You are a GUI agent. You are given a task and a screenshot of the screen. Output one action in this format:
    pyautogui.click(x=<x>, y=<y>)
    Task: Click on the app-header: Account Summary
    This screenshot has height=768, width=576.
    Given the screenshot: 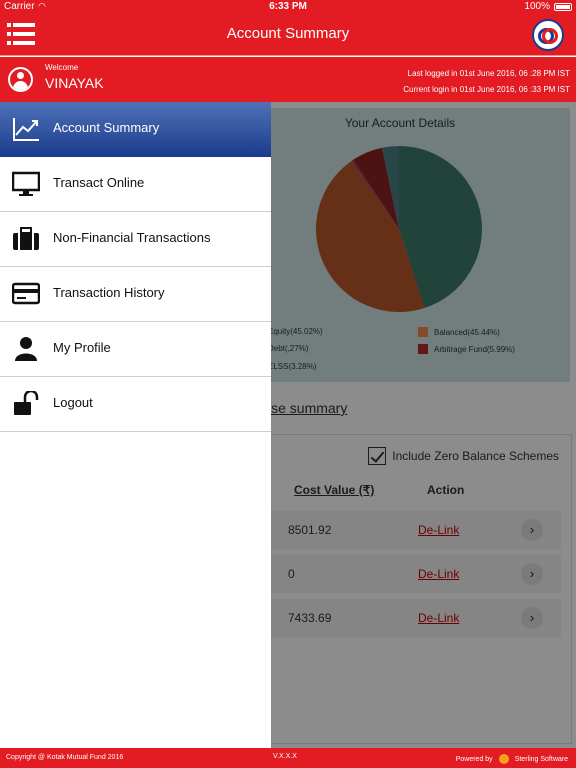 What is the action you would take?
    pyautogui.click(x=288, y=35)
    